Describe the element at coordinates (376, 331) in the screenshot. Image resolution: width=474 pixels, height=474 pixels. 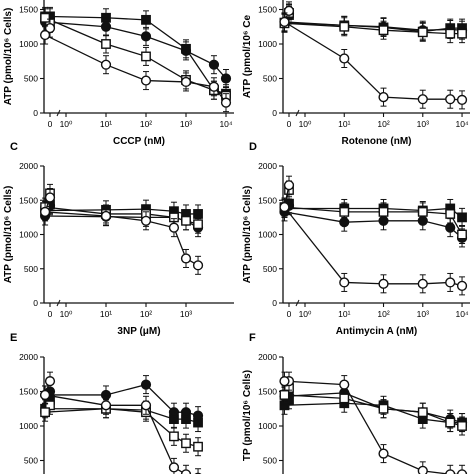
I see `x-axis-label: Antimycin A (nM)` at that location.